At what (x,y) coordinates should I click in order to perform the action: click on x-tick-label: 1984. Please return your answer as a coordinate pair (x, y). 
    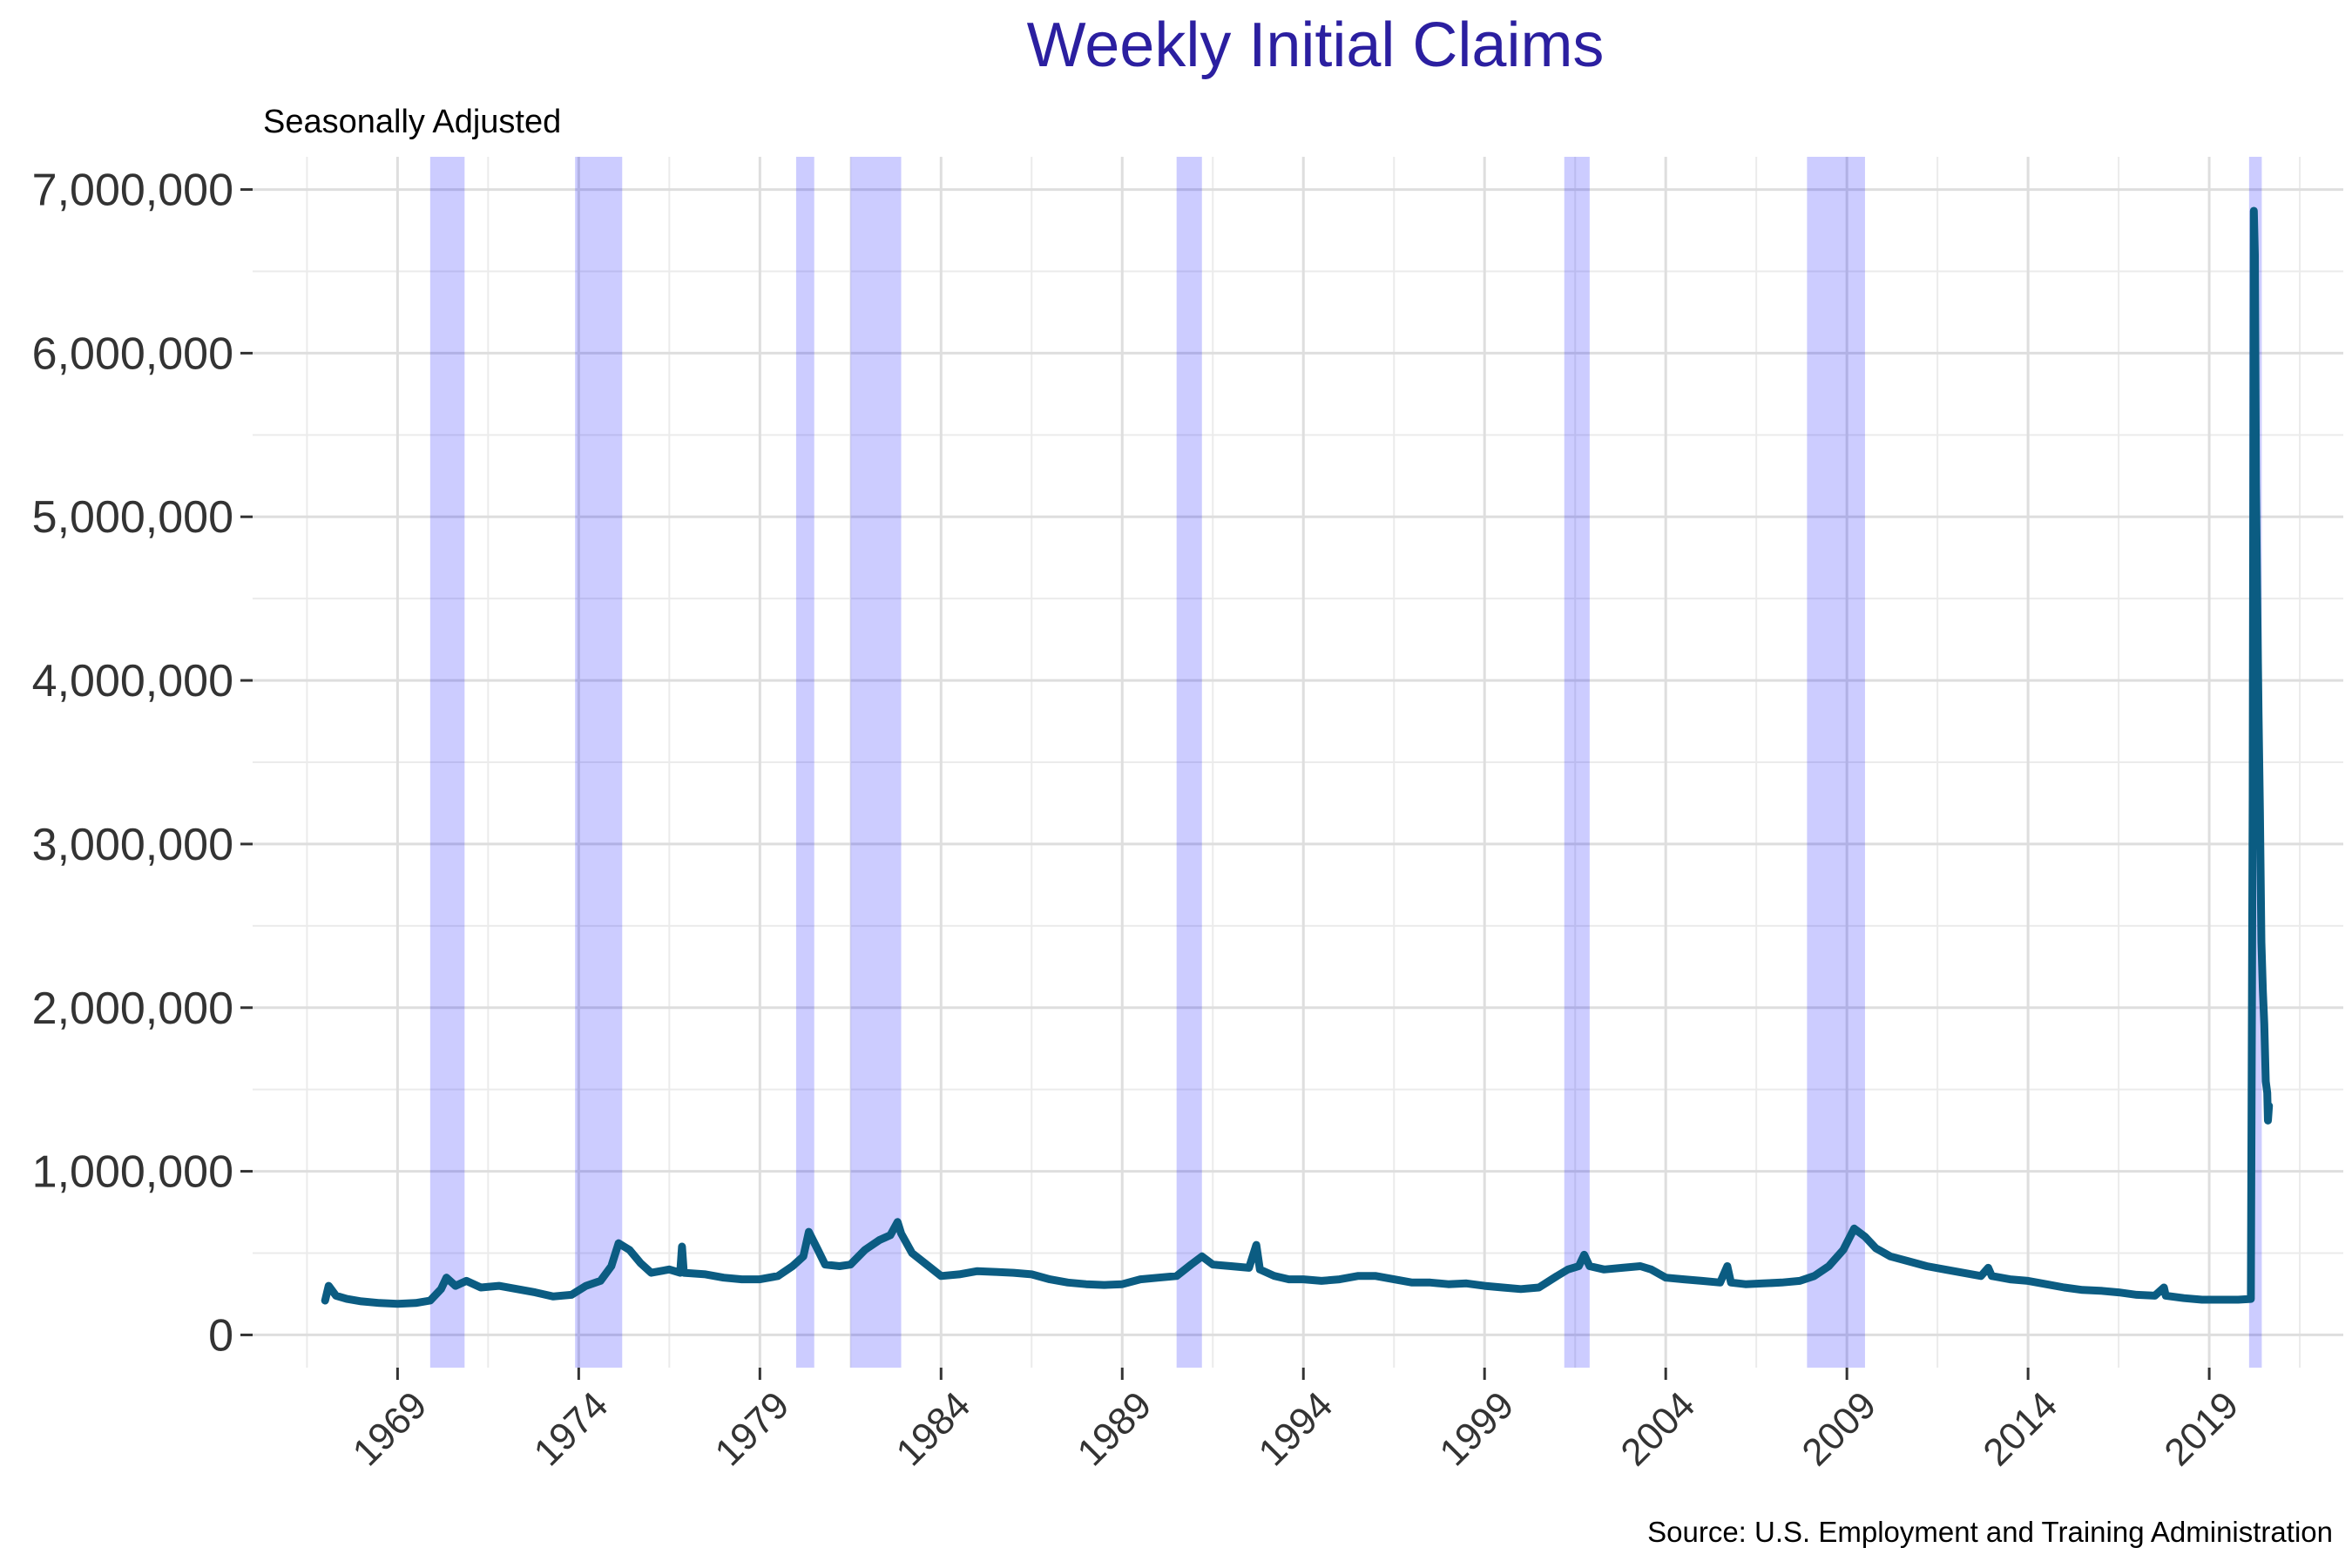
    Looking at the image, I should click on (934, 1428).